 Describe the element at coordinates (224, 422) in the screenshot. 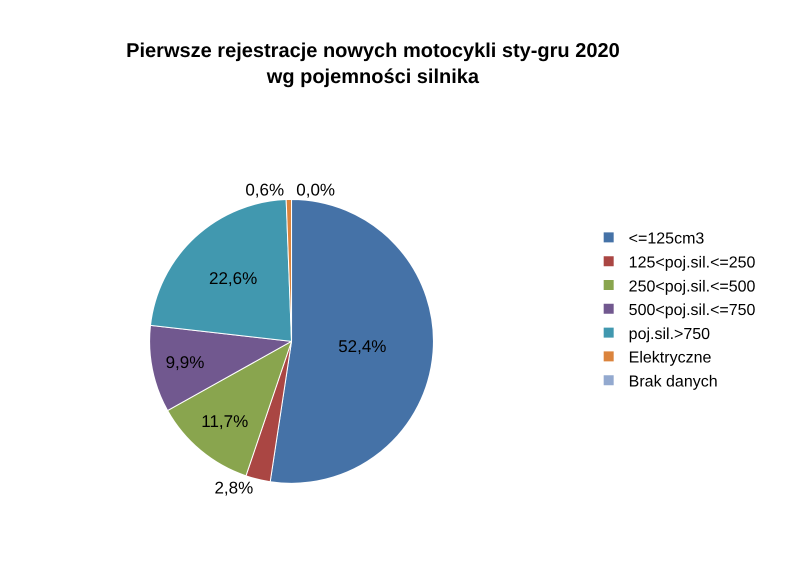

I see `data-label: 11,7%` at that location.